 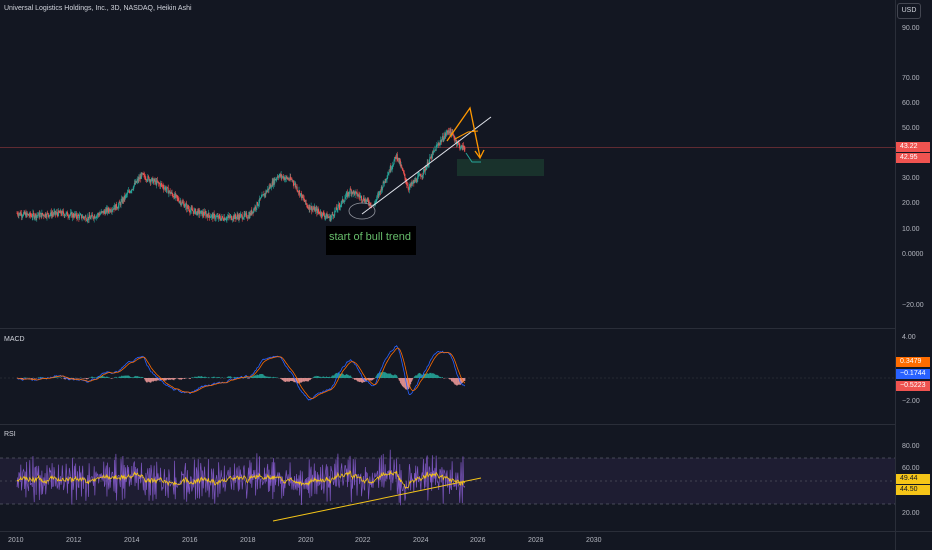 I want to click on macd-signal-line, so click(x=241, y=373).